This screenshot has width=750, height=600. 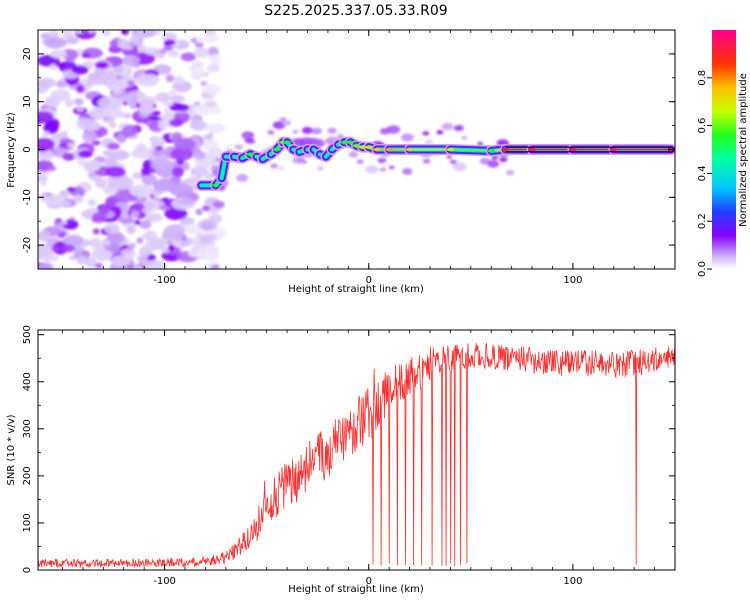 I want to click on y-tick-label: 500, so click(x=27, y=334).